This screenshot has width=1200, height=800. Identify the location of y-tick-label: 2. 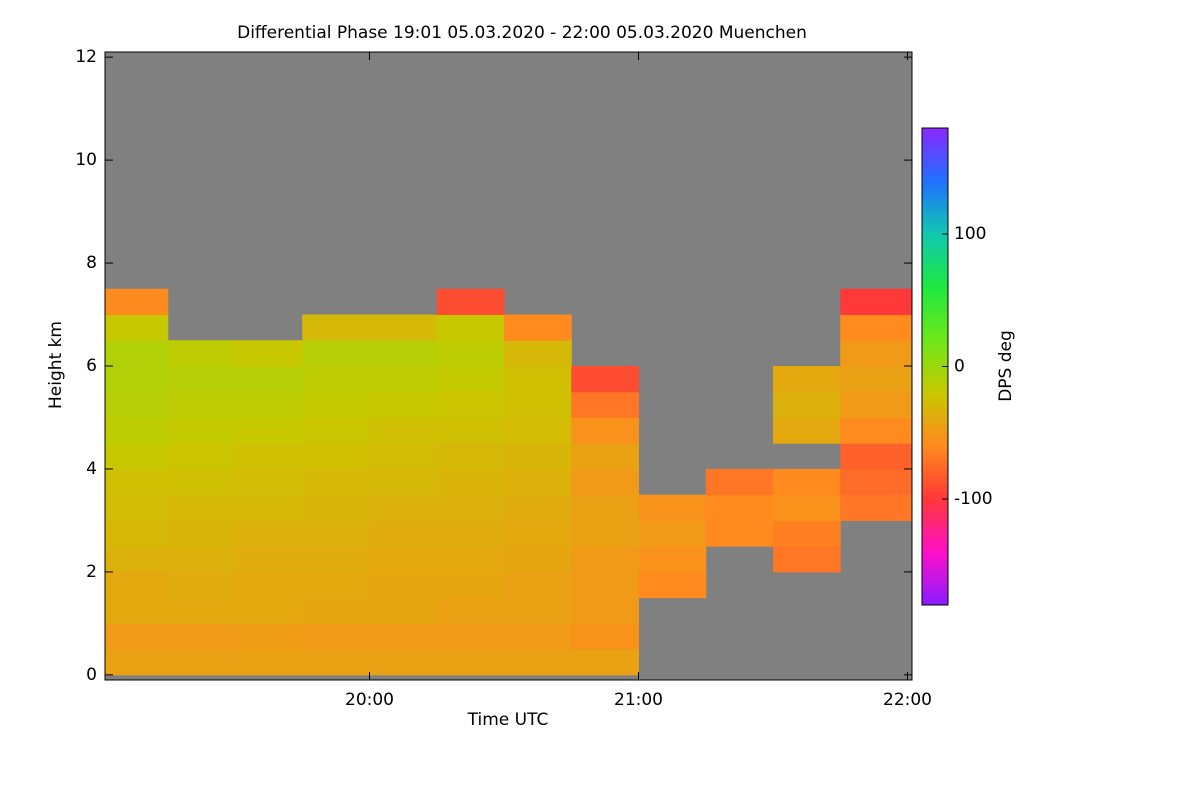
(91, 572).